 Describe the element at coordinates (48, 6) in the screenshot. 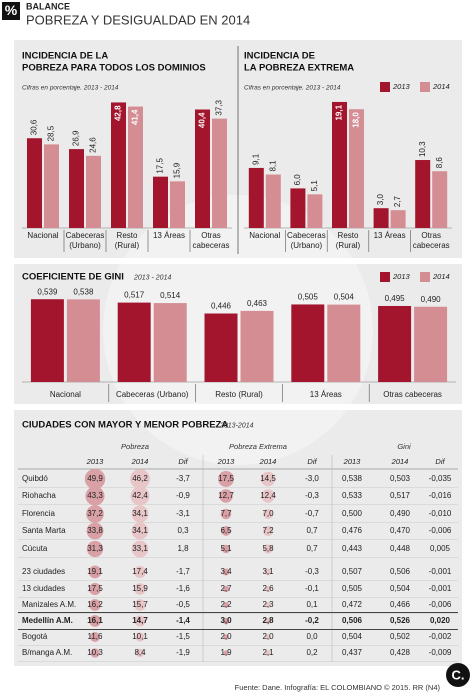

I see `section: BALANCE` at that location.